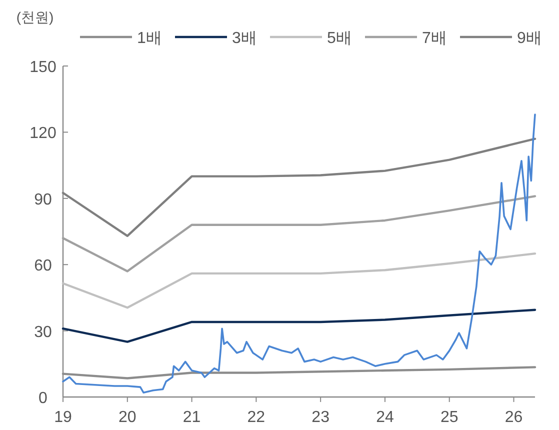  I want to click on x-tick-label: 23, so click(321, 417).